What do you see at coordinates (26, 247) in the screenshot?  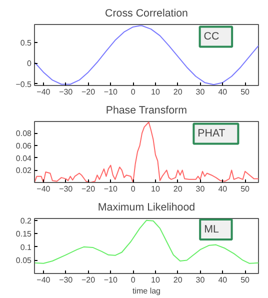 I see `y-tick-label: 0.1` at bounding box center [26, 247].